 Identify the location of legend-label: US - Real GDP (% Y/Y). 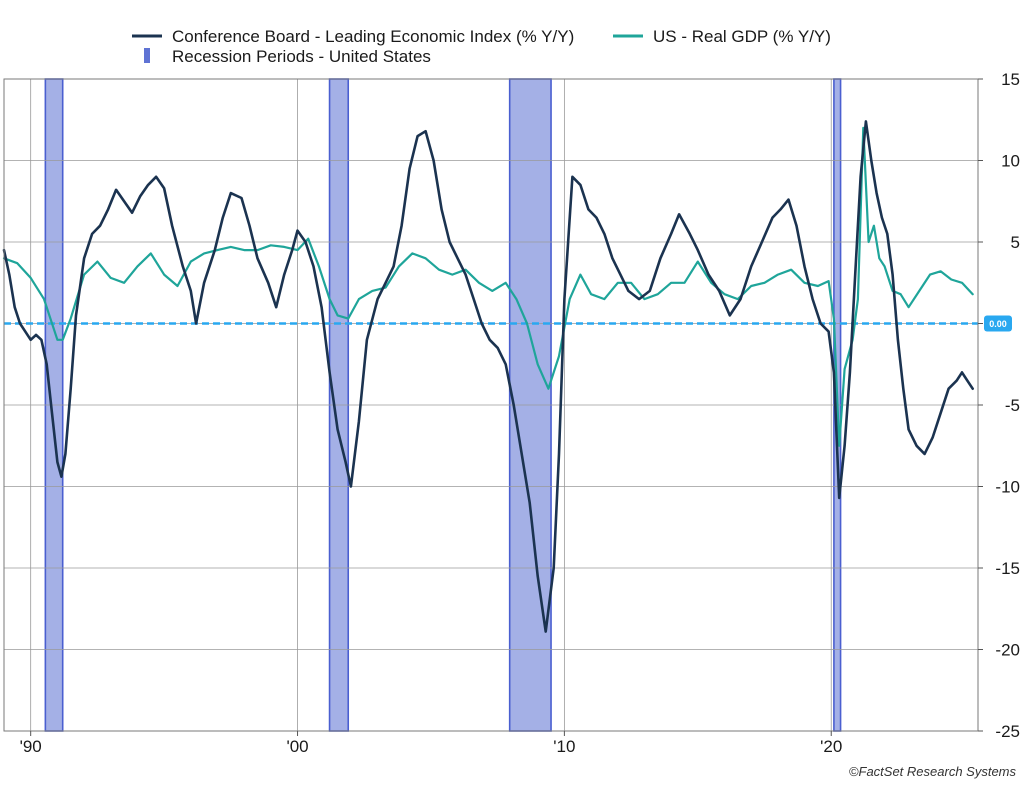
(742, 36).